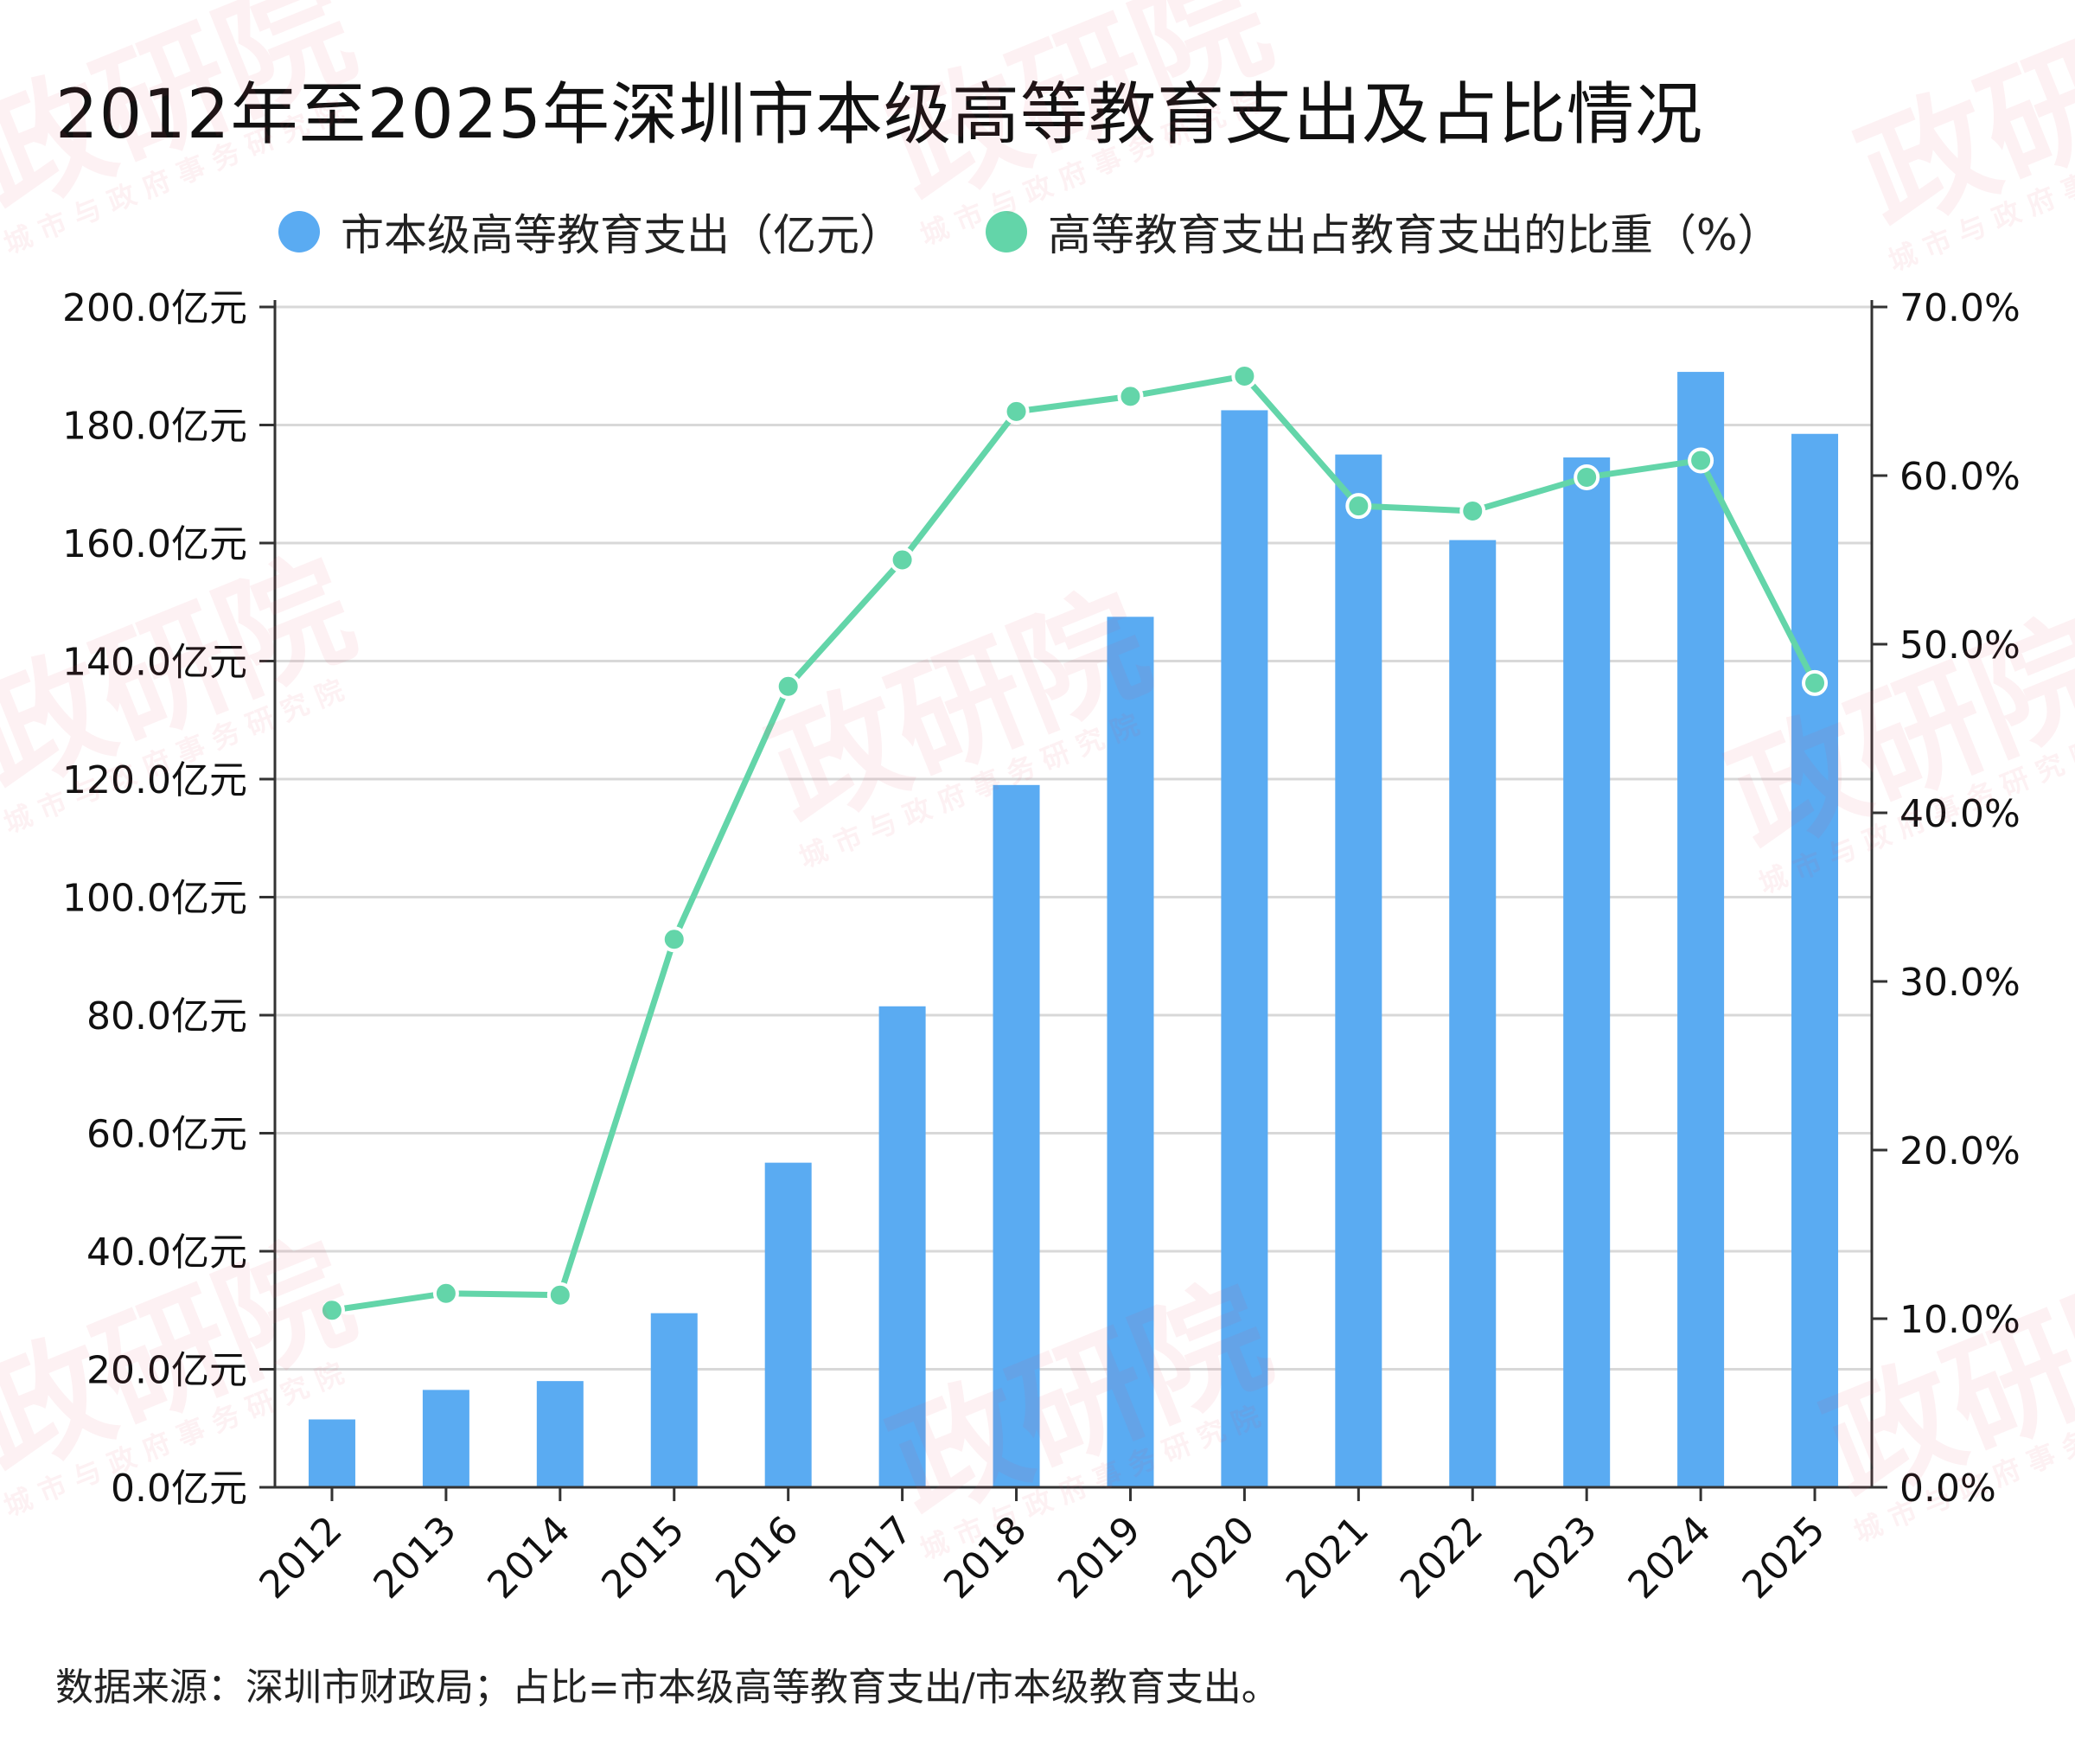 The image size is (2075, 1764). Describe the element at coordinates (1213, 1557) in the screenshot. I see `x-tick-label: 2020` at that location.